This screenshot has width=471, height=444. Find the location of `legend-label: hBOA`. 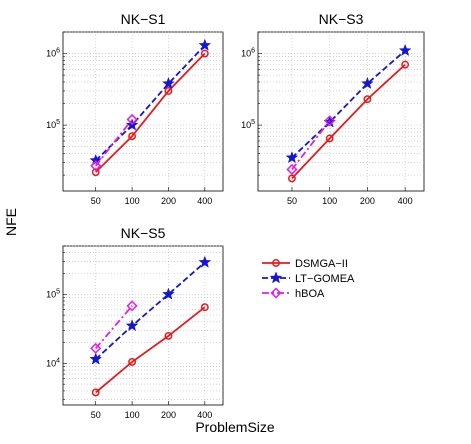

legend-label: hBOA is located at coordinates (310, 294).